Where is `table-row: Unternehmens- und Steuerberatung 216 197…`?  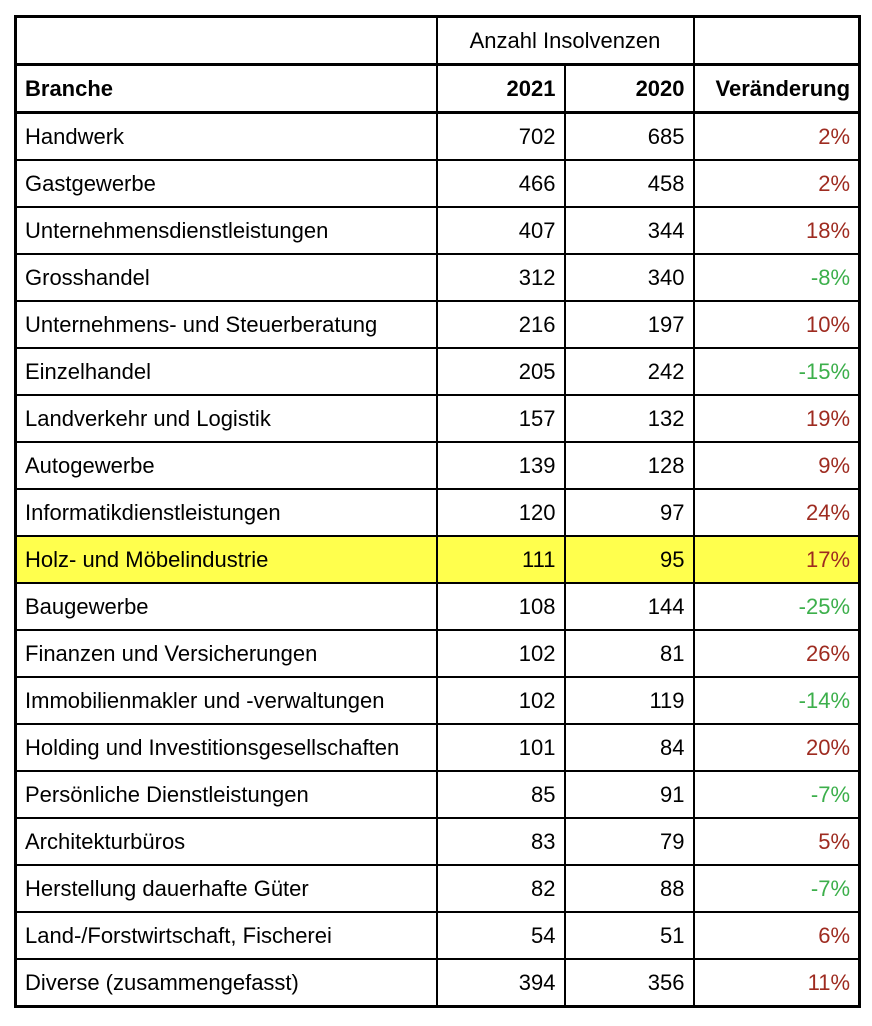 table-row: Unternehmens- und Steuerberatung 216 197… is located at coordinates (437, 324).